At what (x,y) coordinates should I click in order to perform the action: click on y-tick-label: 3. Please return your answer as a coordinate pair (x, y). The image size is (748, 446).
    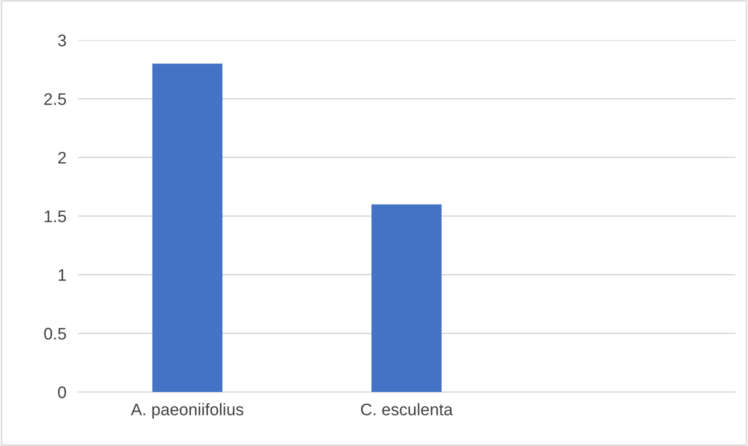
    Looking at the image, I should click on (62, 40).